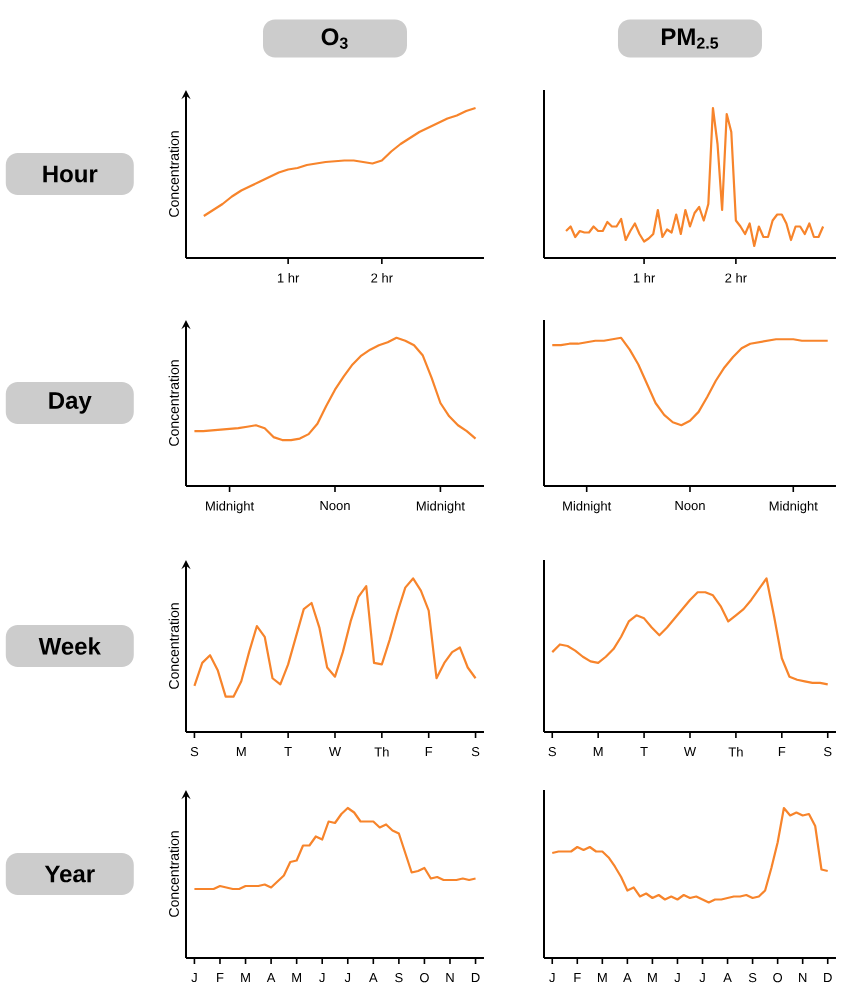  I want to click on chart-title: O$_{3}$, so click(334, 38).